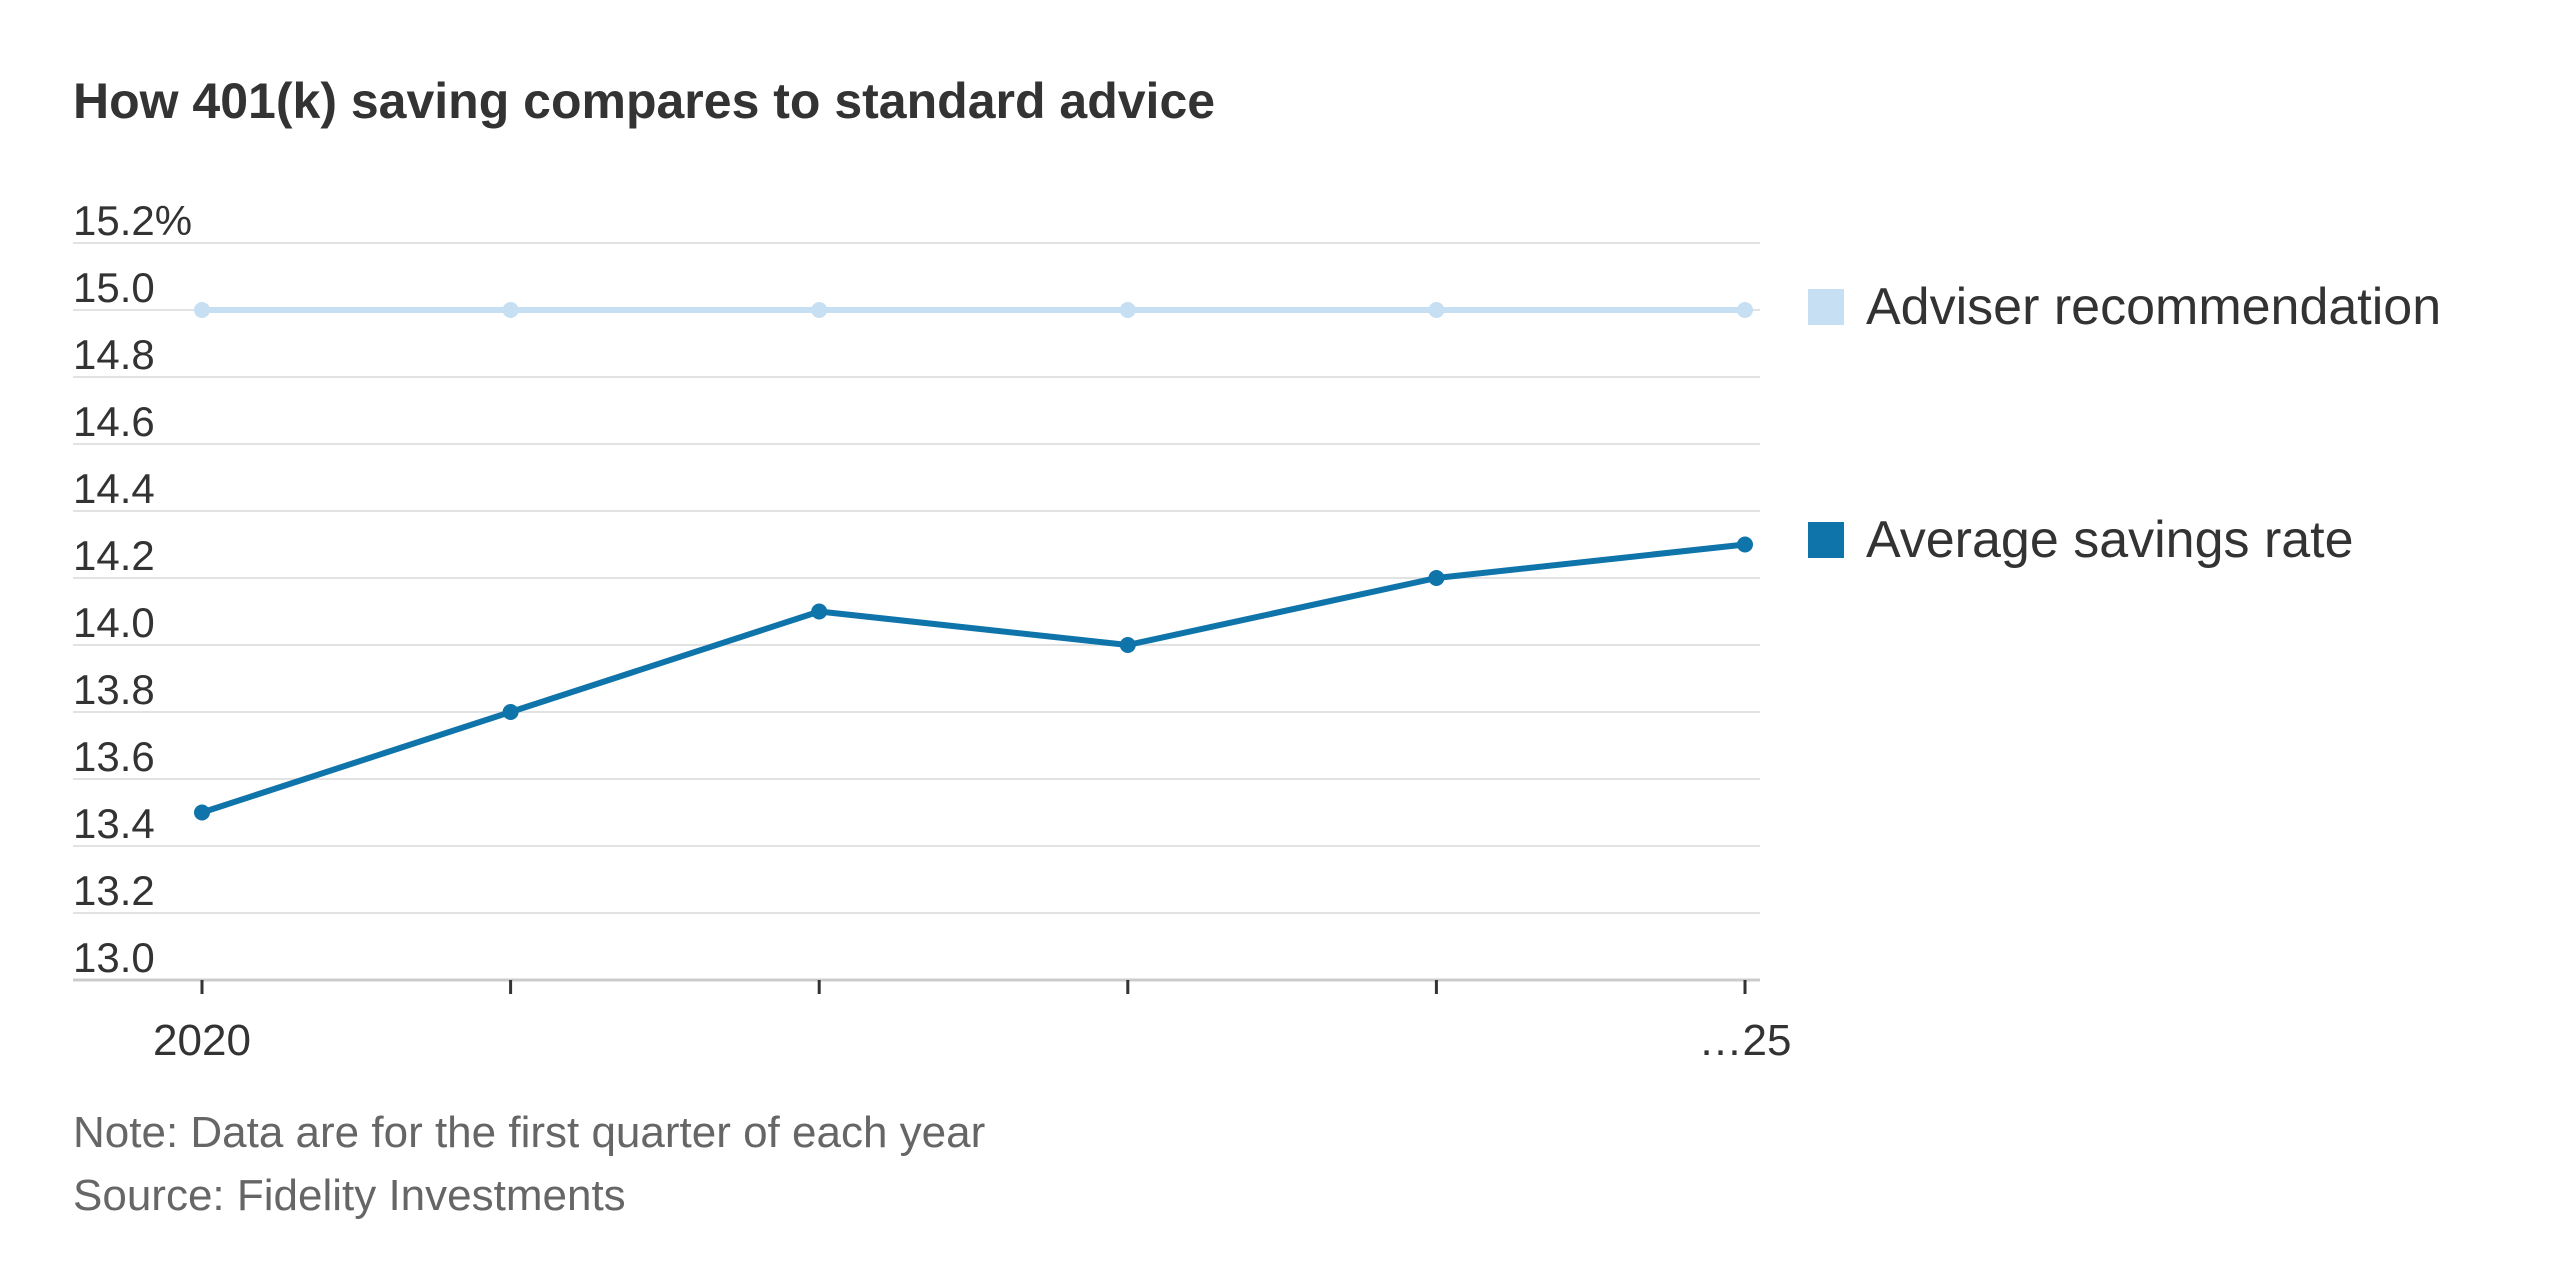  I want to click on legend-item-average-savings-rate: Average savings rate, so click(2081, 540).